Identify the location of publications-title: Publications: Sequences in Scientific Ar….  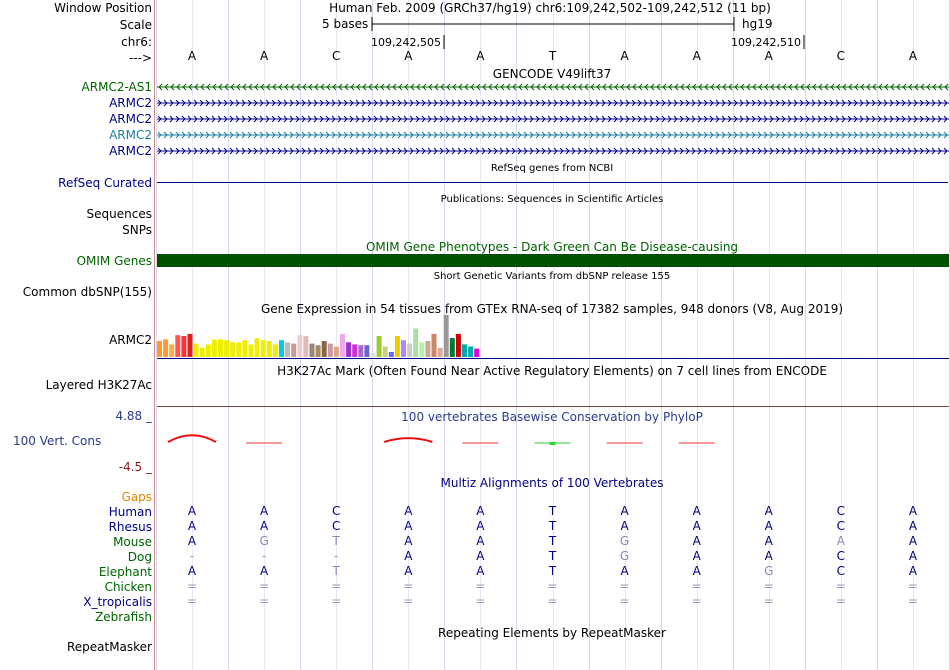
(552, 199).